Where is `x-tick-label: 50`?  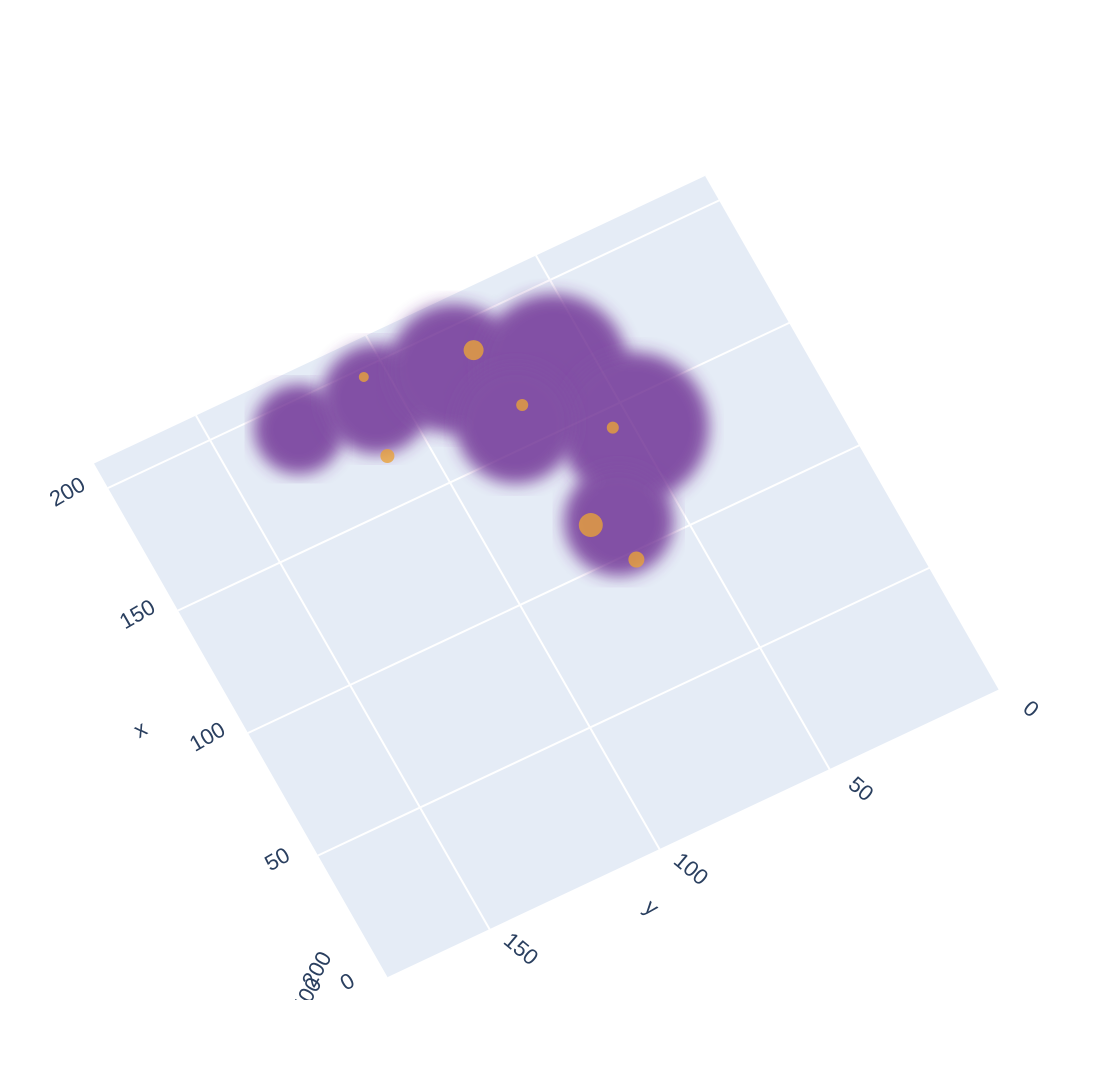 x-tick-label: 50 is located at coordinates (277, 859).